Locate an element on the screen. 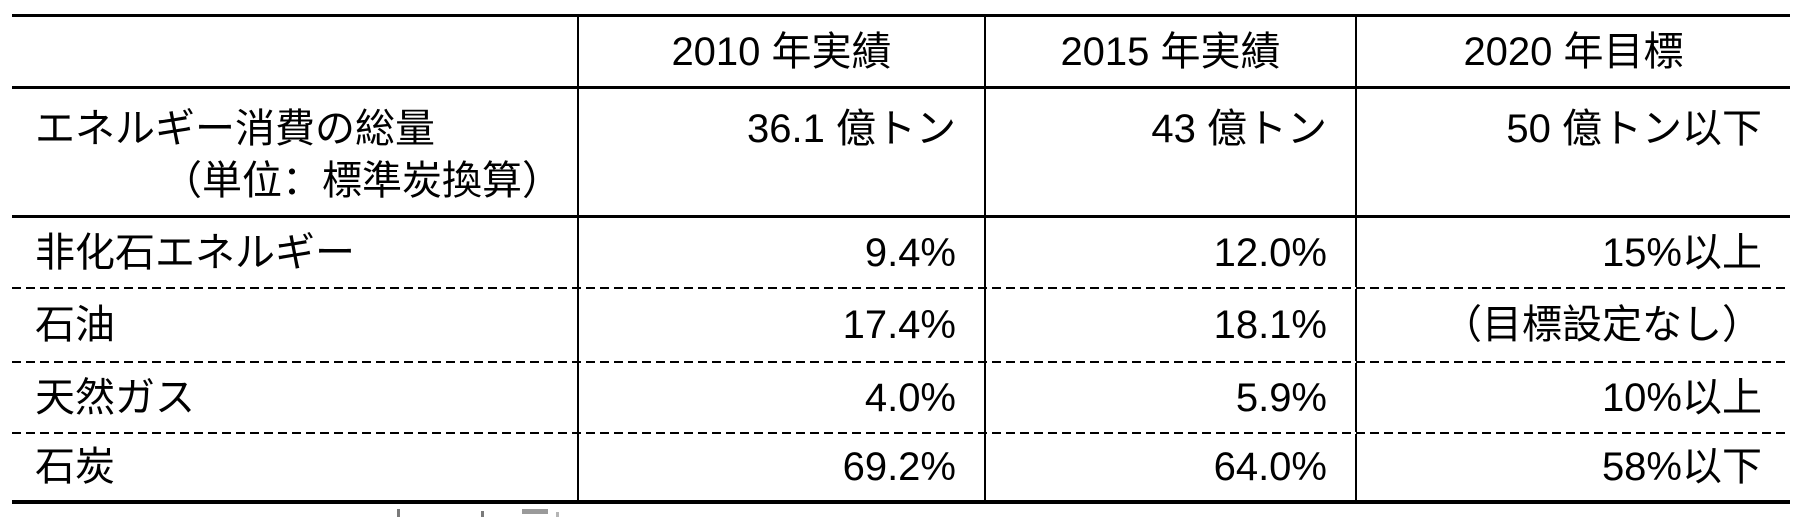  row-label-total-energy: エネルギー消費の総量 （単位：標準炭換算） is located at coordinates (294, 152).